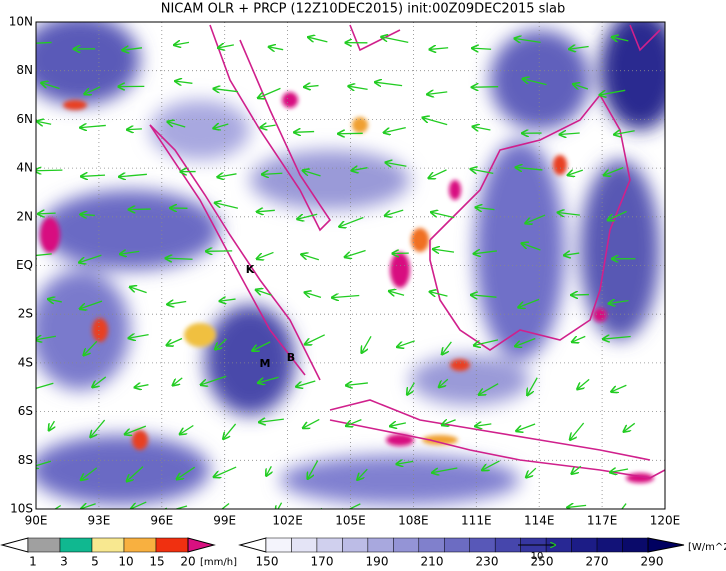 This screenshot has height=571, width=726. I want to click on precip-tick-label: 10, so click(125, 562).